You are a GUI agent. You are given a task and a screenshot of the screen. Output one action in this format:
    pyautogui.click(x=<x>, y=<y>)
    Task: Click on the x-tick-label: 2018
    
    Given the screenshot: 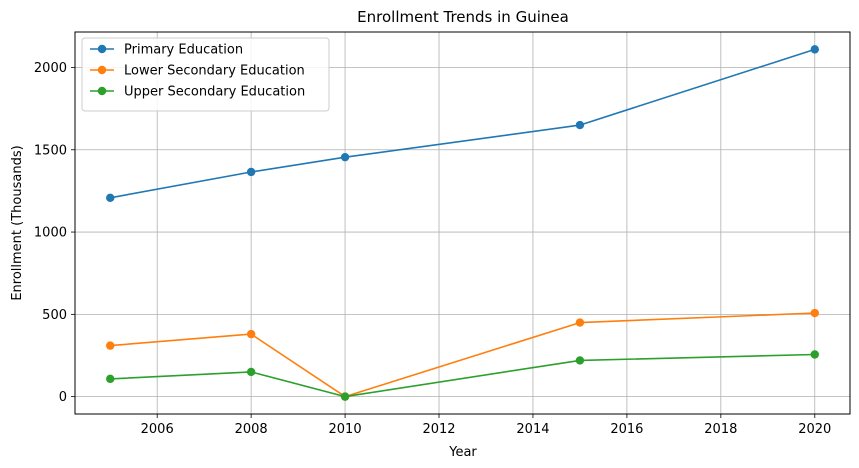 What is the action you would take?
    pyautogui.click(x=720, y=429)
    